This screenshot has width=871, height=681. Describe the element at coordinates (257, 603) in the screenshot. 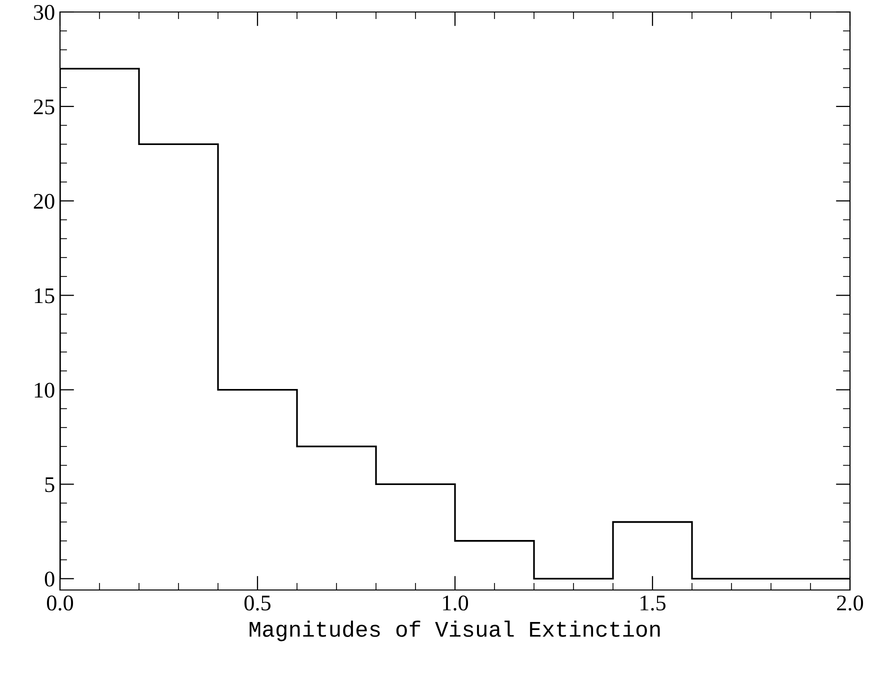

I see `x-tick-label: 0.5` at that location.